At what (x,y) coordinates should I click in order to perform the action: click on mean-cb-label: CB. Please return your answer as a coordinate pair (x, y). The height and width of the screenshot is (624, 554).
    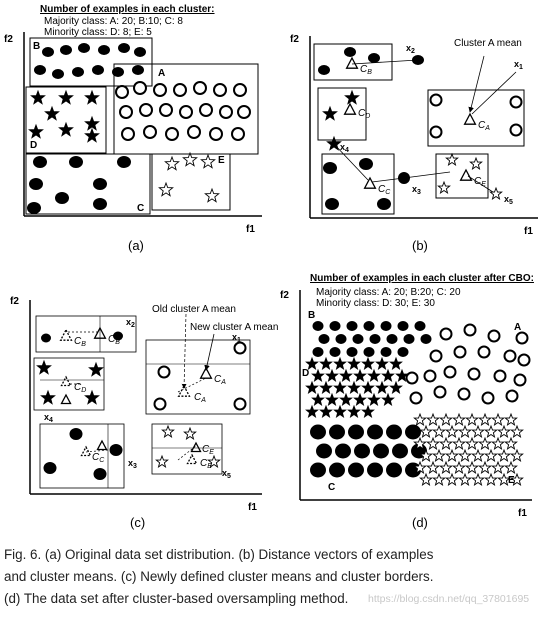
    Looking at the image, I should click on (366, 70).